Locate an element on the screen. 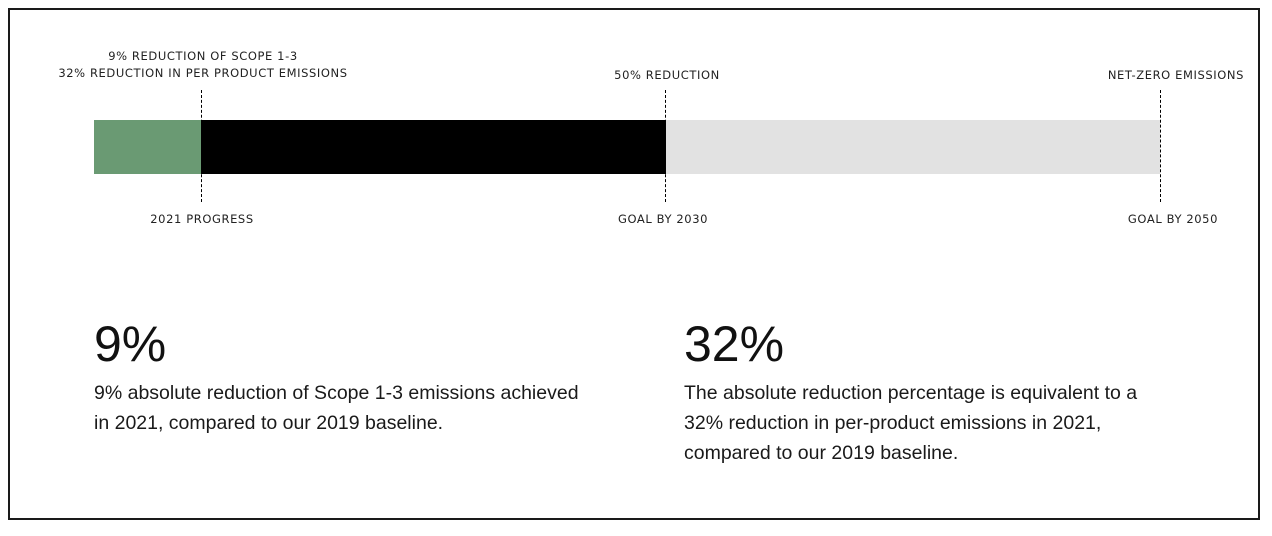  goal-2030-top-label: 50% REDUCTION is located at coordinates (667, 75).